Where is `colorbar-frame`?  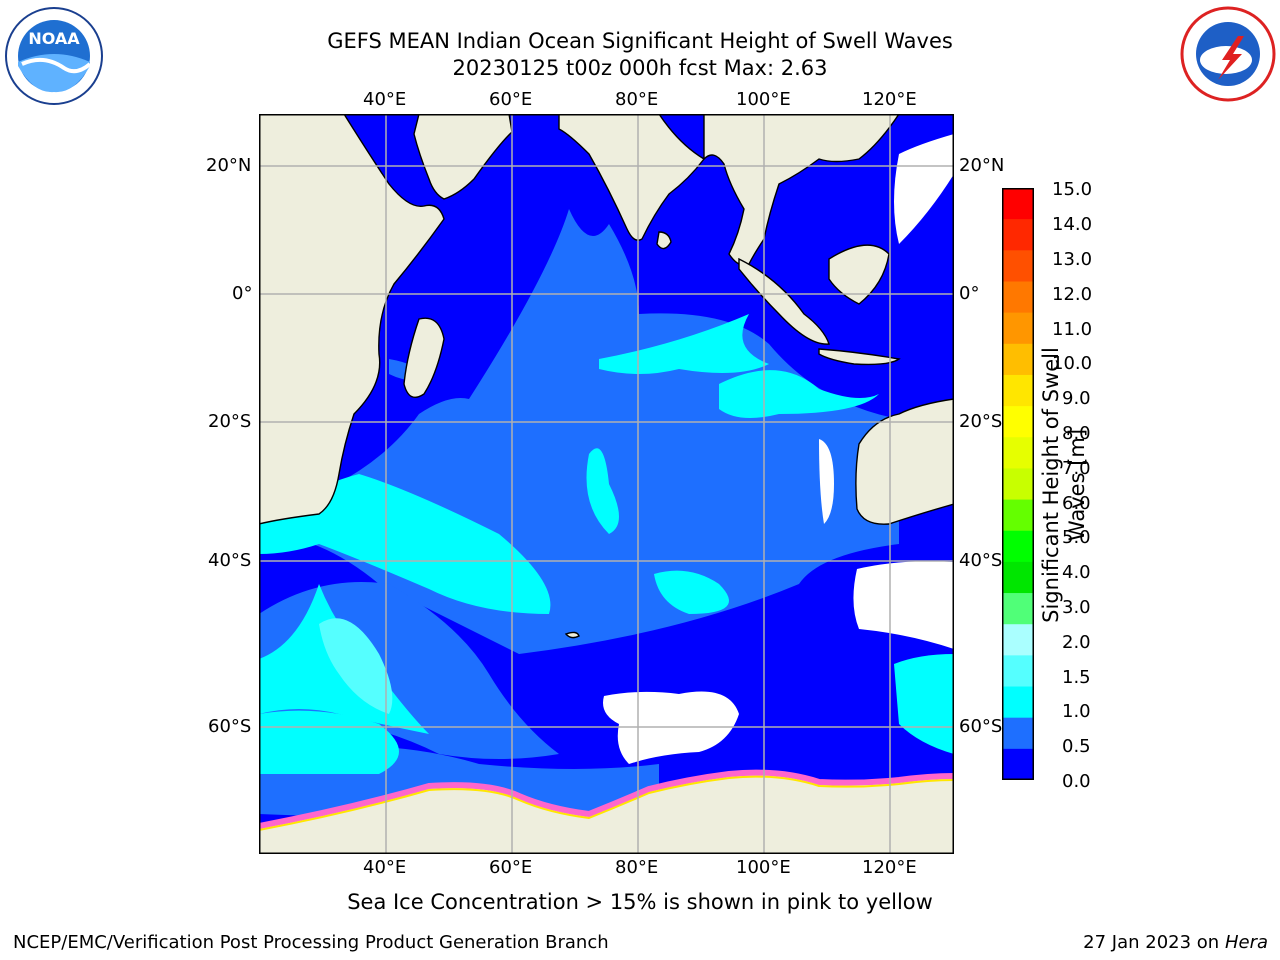
colorbar-frame is located at coordinates (1018, 484).